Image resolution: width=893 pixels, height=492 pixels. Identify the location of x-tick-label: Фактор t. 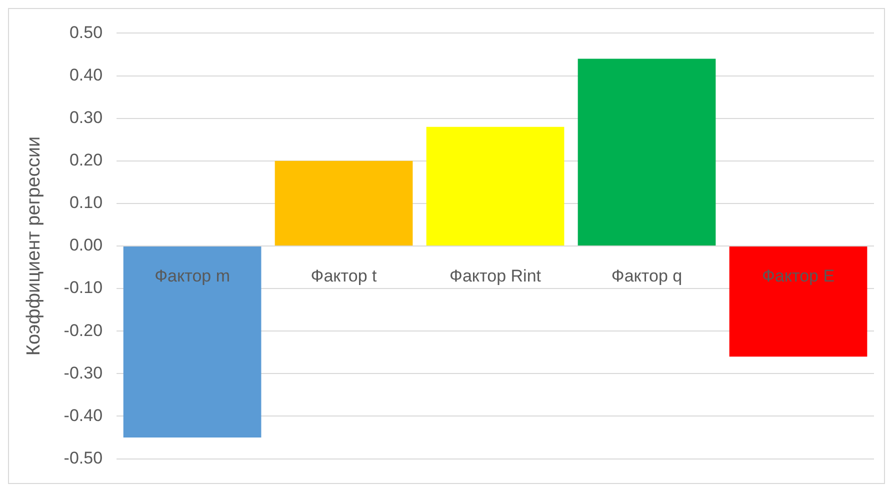
(344, 276).